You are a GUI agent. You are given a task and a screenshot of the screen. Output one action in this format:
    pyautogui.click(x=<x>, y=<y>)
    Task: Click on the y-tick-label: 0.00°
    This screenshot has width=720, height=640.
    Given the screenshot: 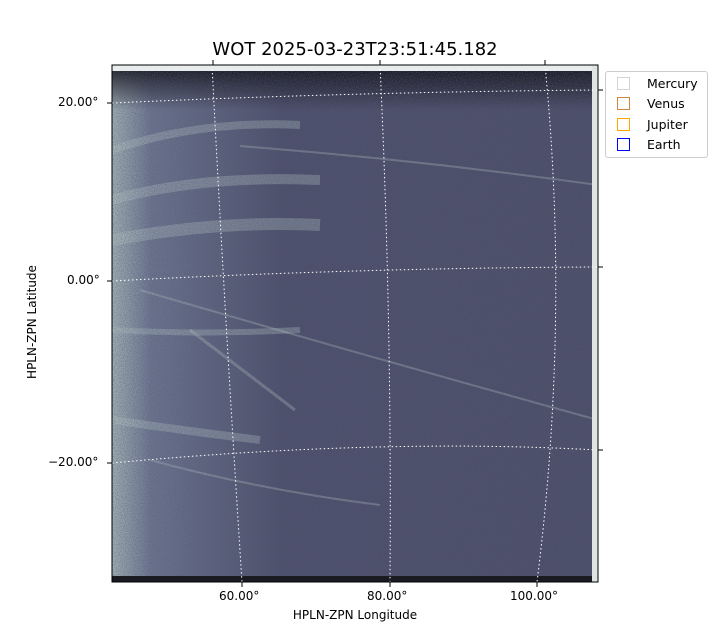 What is the action you would take?
    pyautogui.click(x=83, y=280)
    